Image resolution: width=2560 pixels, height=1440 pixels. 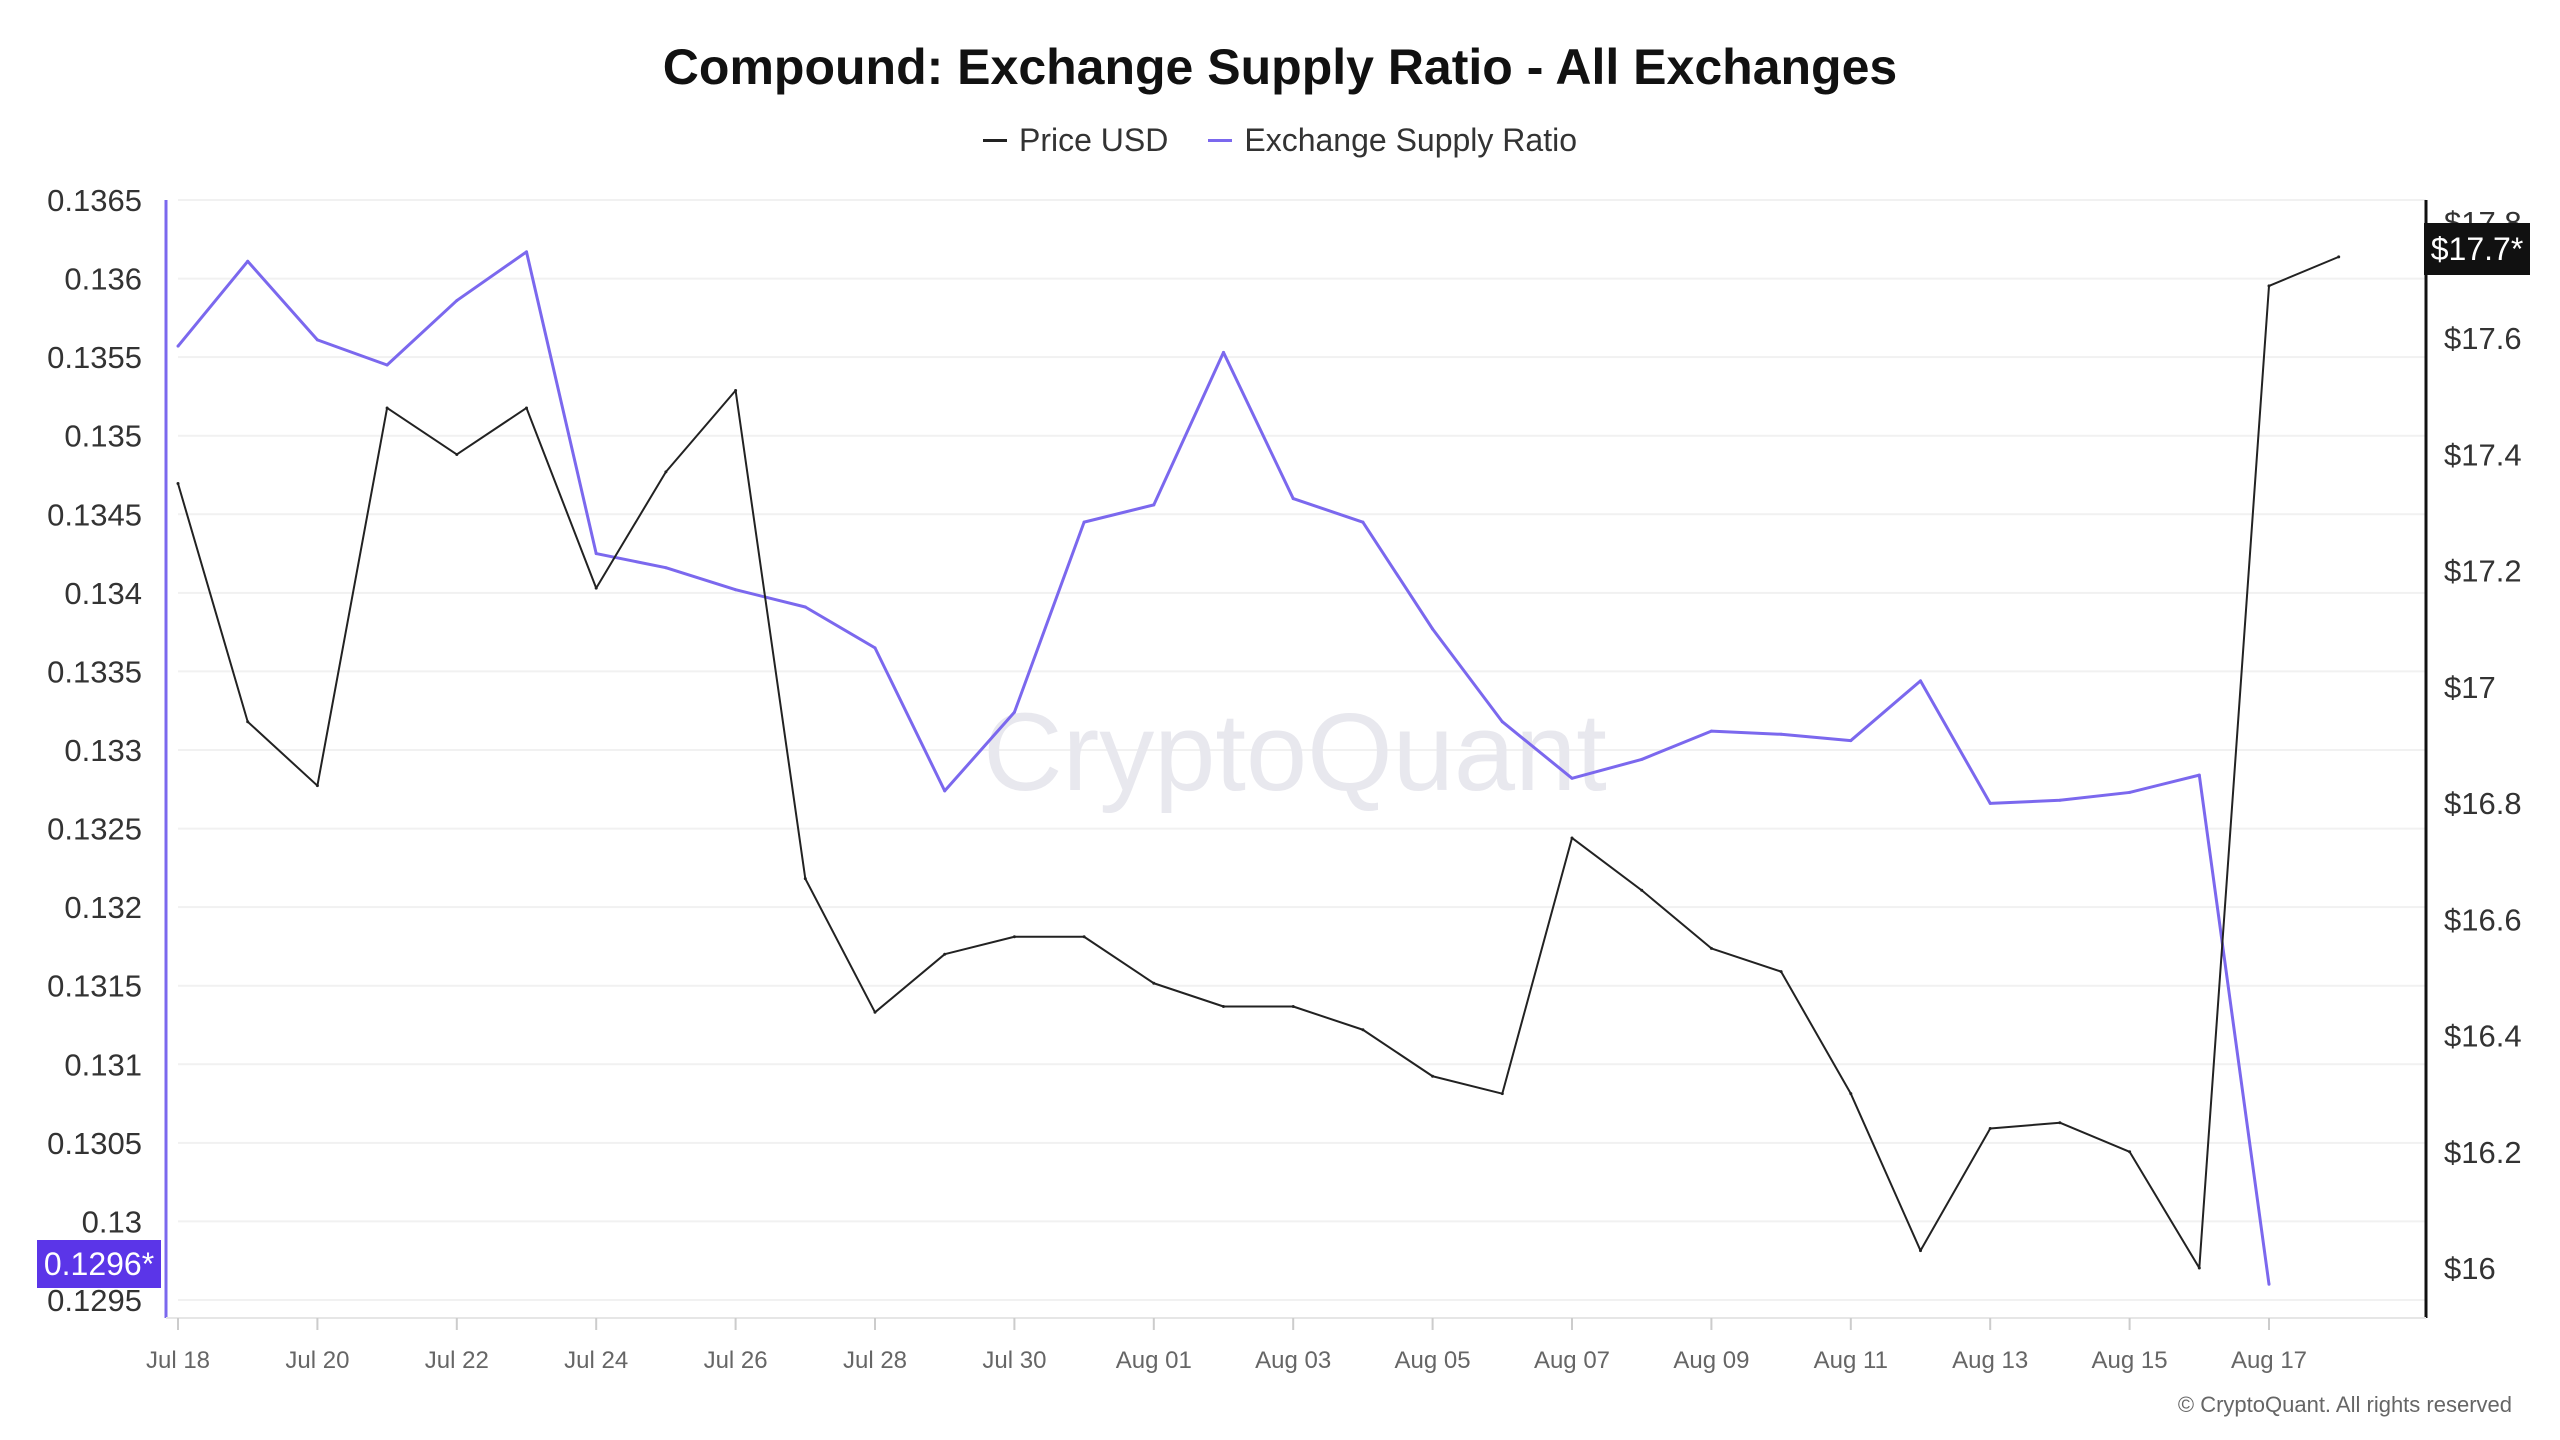 I want to click on x-tick-label: Aug 09, so click(x=1711, y=1360).